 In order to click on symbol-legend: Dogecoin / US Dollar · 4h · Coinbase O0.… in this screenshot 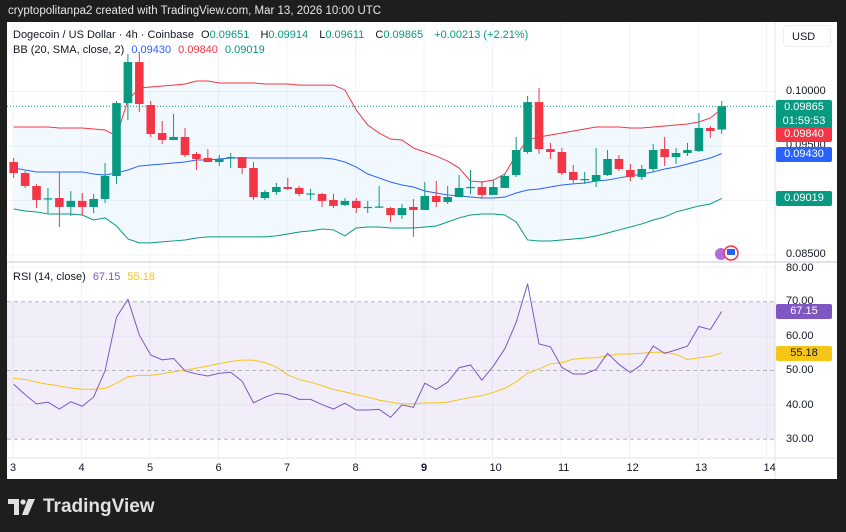, I will do `click(272, 35)`.